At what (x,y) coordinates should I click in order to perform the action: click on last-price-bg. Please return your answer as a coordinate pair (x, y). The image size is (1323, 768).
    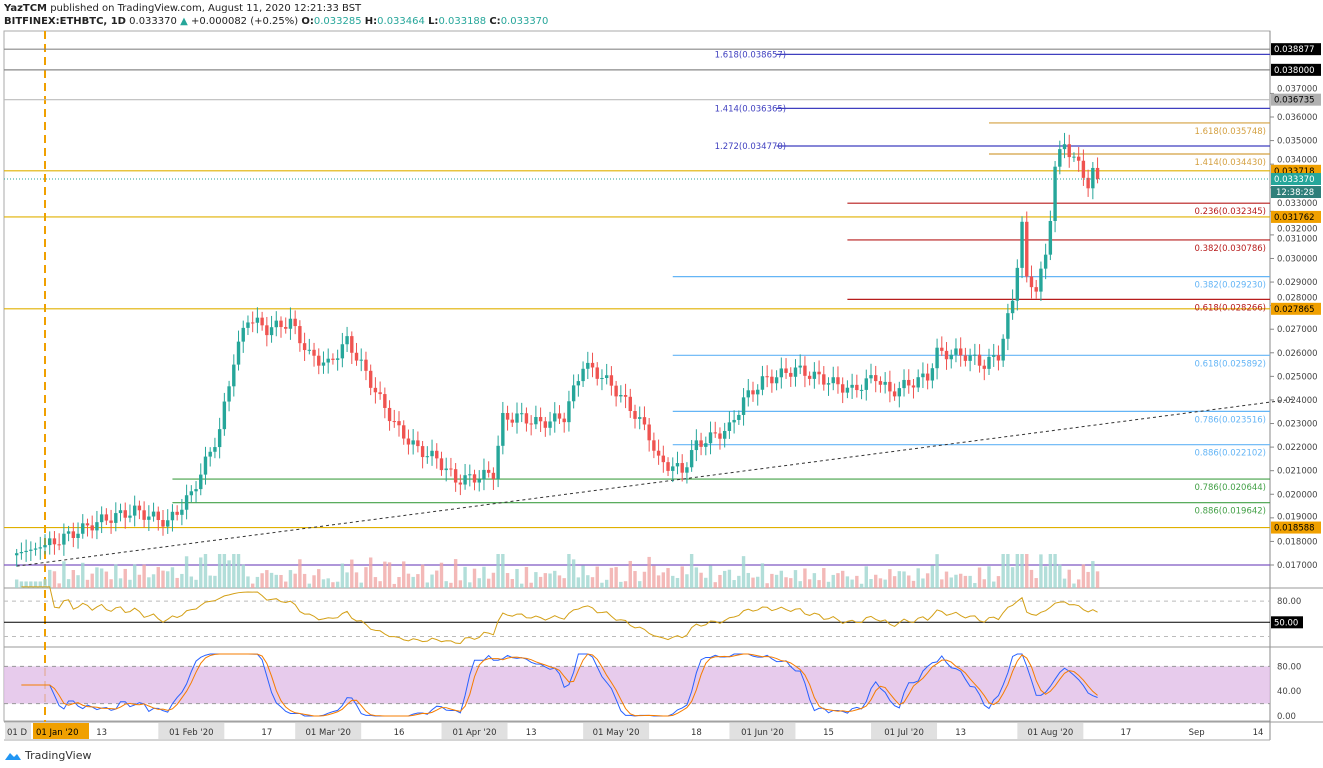
    Looking at the image, I should click on (1296, 179).